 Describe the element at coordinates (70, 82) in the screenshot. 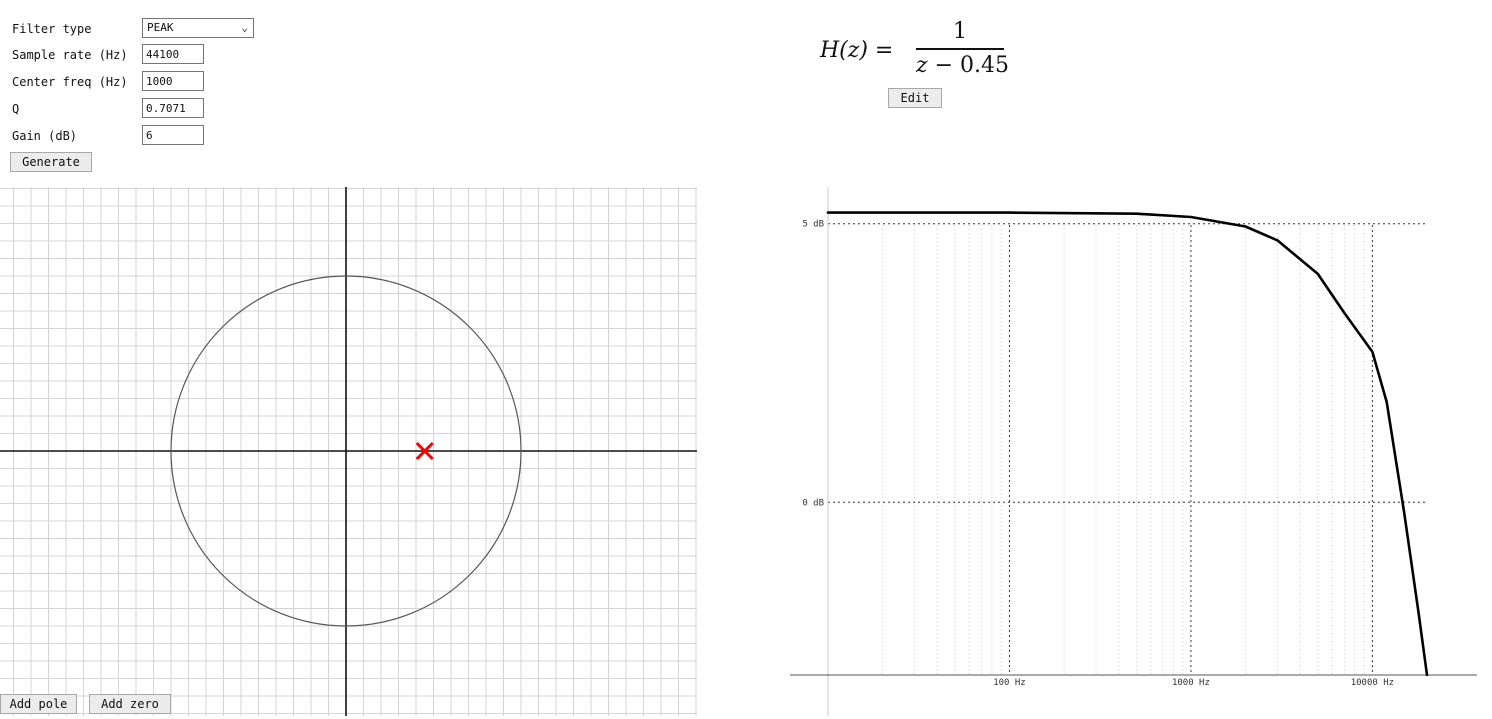

I see `center-freq-label: Center freq (Hz)` at that location.